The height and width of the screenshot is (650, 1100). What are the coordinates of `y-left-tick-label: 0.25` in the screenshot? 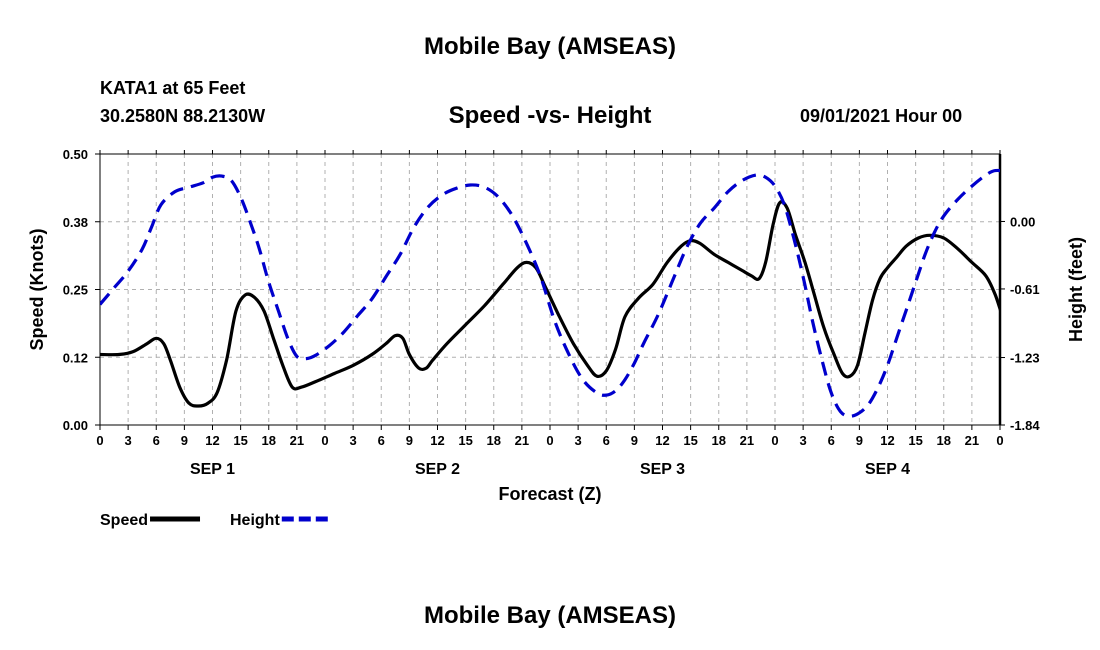 It's located at (75, 290).